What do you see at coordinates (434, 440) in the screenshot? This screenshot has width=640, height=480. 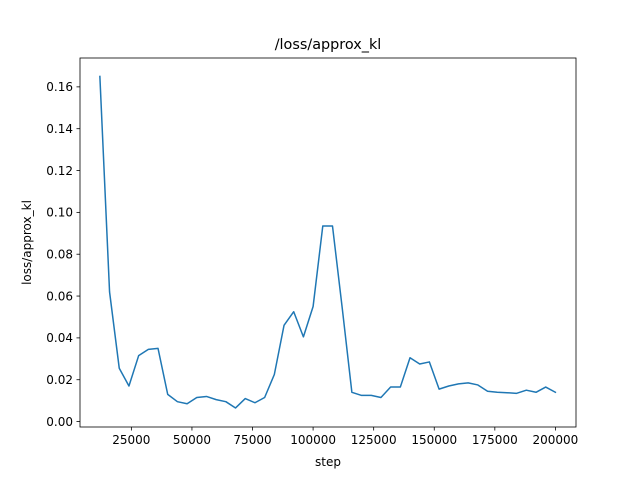 I see `x-tick-label: 150000` at bounding box center [434, 440].